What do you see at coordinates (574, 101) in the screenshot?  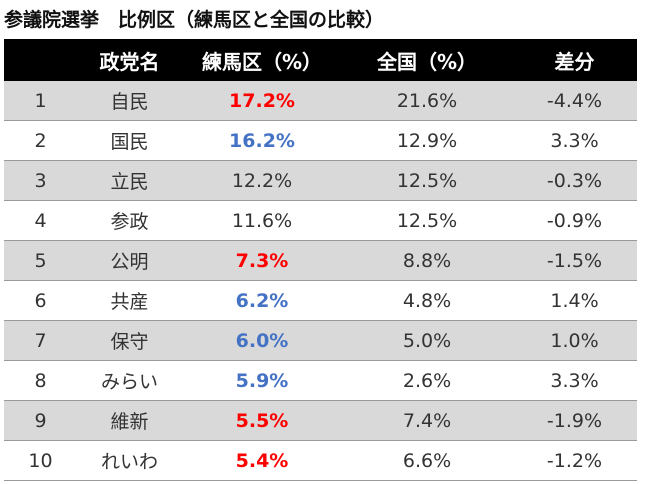 I see `diff-cell: -4.4%` at bounding box center [574, 101].